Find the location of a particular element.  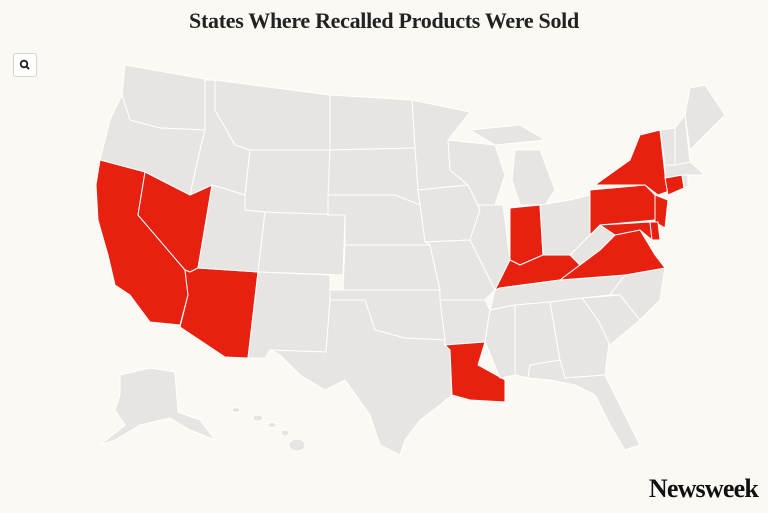

brand-logo: Newsweek is located at coordinates (703, 488).